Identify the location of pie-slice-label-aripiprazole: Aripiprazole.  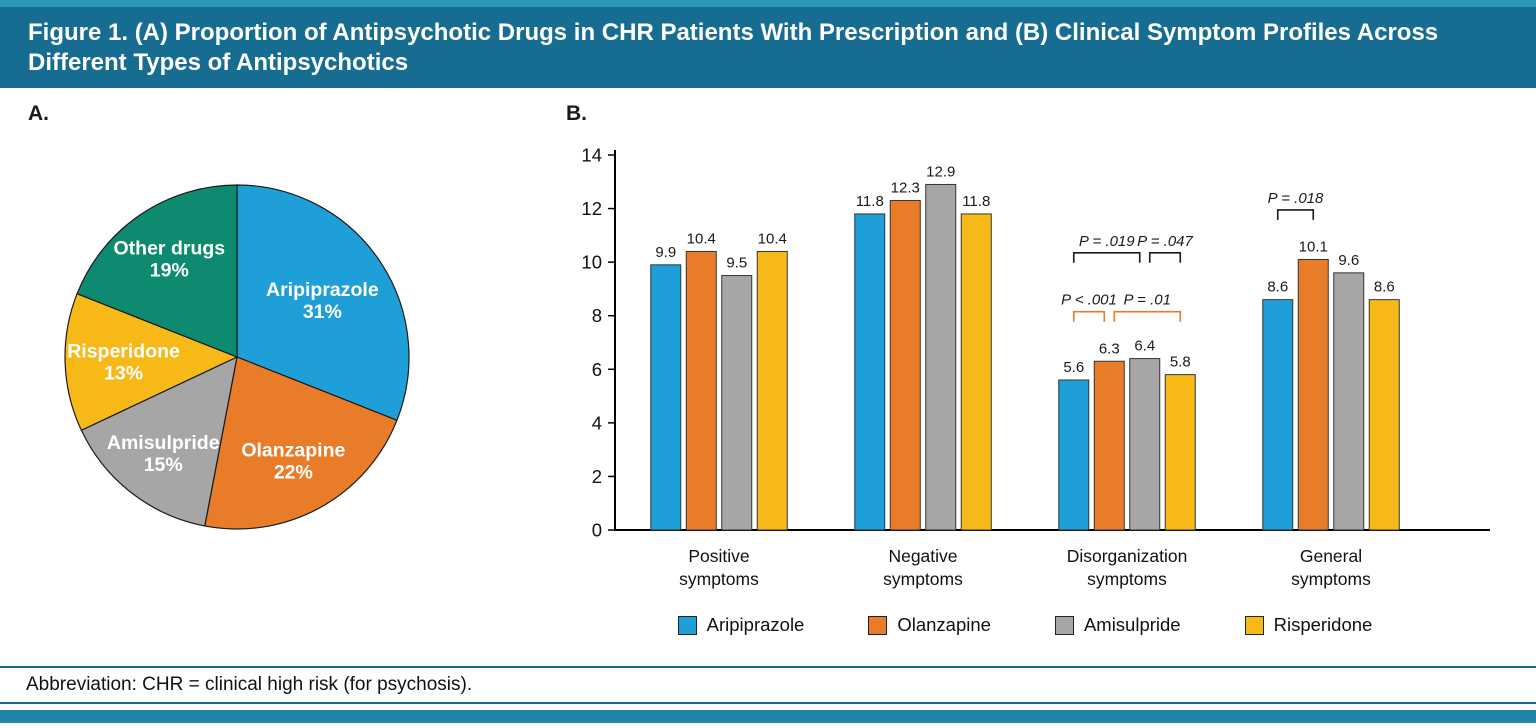
(322, 290).